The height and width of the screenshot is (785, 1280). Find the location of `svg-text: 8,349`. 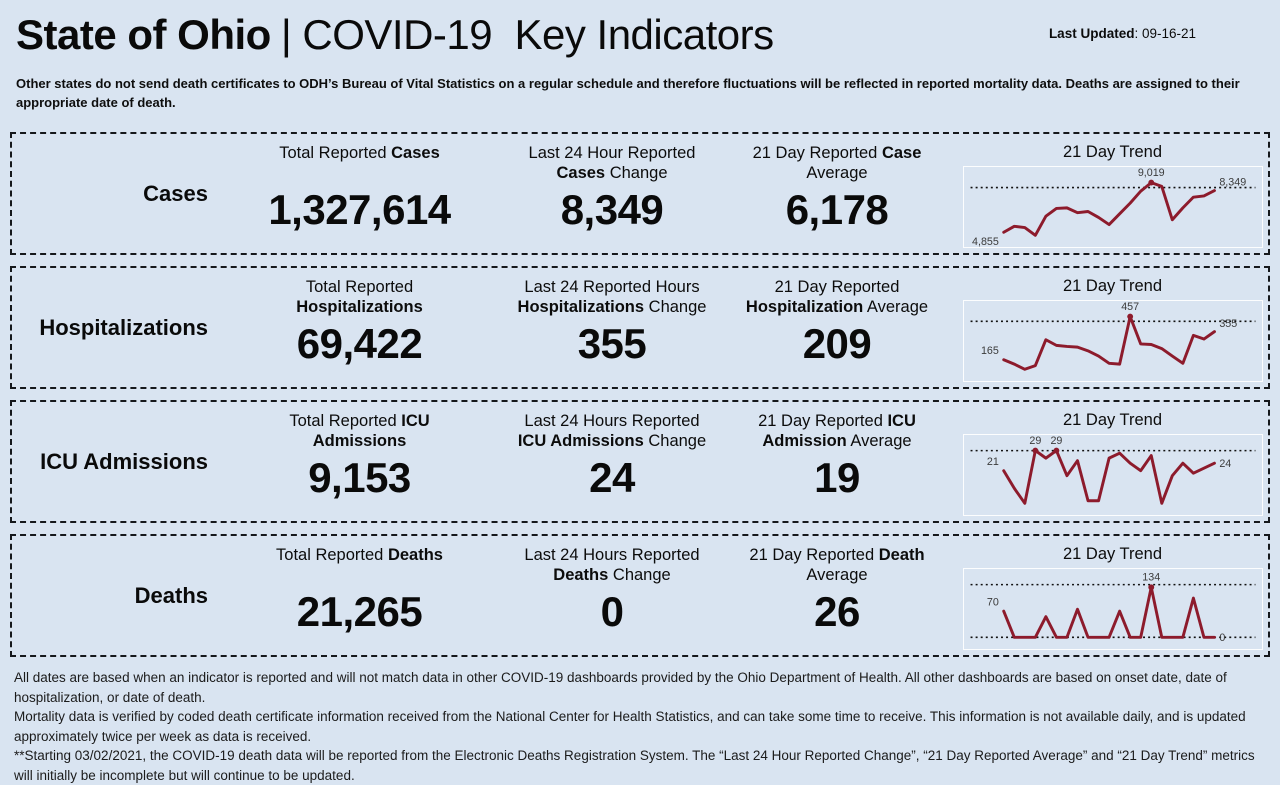

svg-text: 8,349 is located at coordinates (1232, 183).